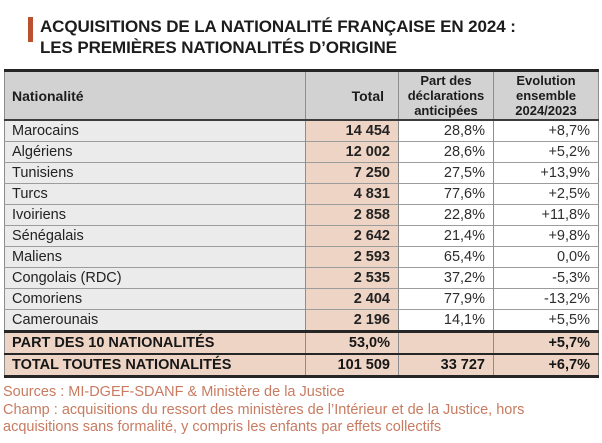  I want to click on total-cell: 2 858, so click(352, 215).